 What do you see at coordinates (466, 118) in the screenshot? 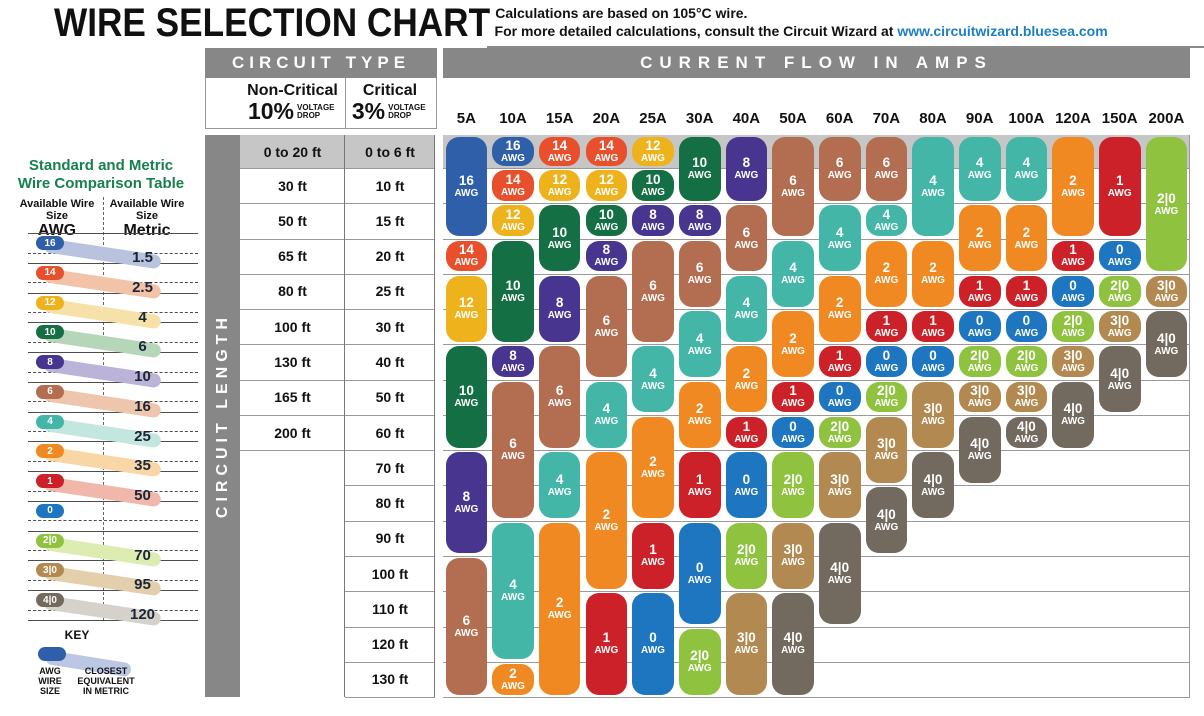
I see `amp-column-header: 5A` at bounding box center [466, 118].